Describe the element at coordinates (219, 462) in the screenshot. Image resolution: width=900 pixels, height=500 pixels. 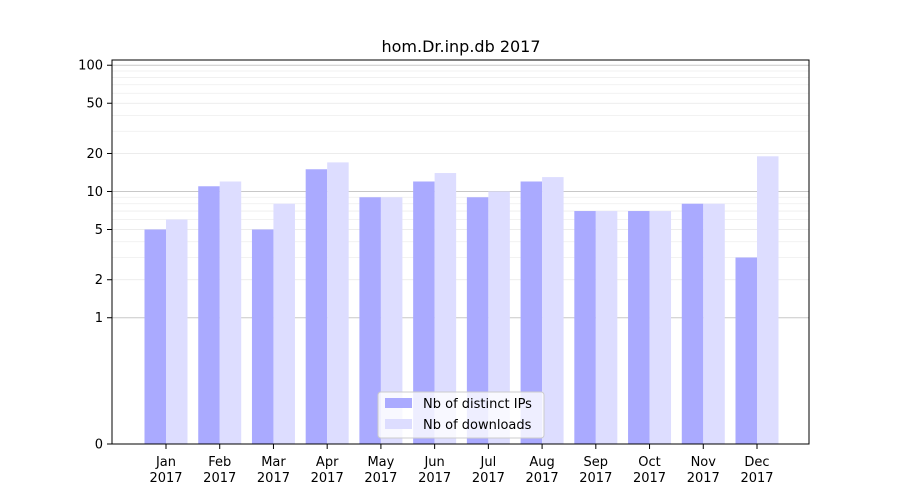
I see `x-tick-label-month: Feb` at that location.